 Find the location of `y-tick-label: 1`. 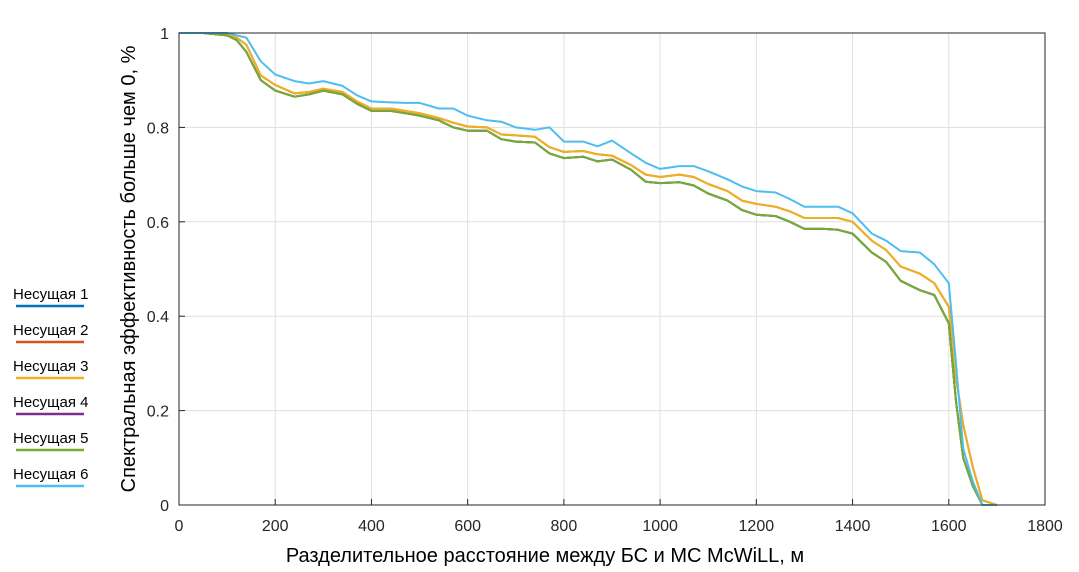

y-tick-label: 1 is located at coordinates (164, 34).